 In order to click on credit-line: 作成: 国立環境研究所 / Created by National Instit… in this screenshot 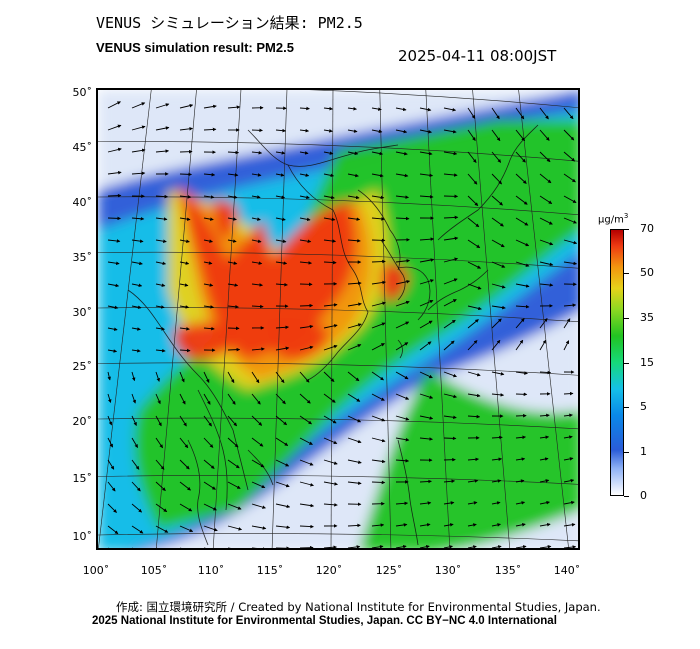, I will do `click(358, 607)`.